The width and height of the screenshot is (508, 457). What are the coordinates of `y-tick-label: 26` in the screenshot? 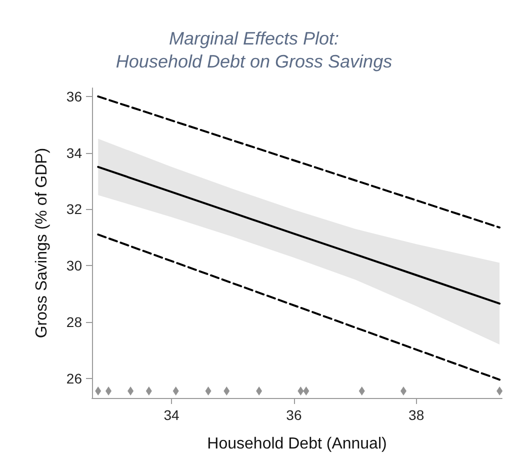 It's located at (74, 378).